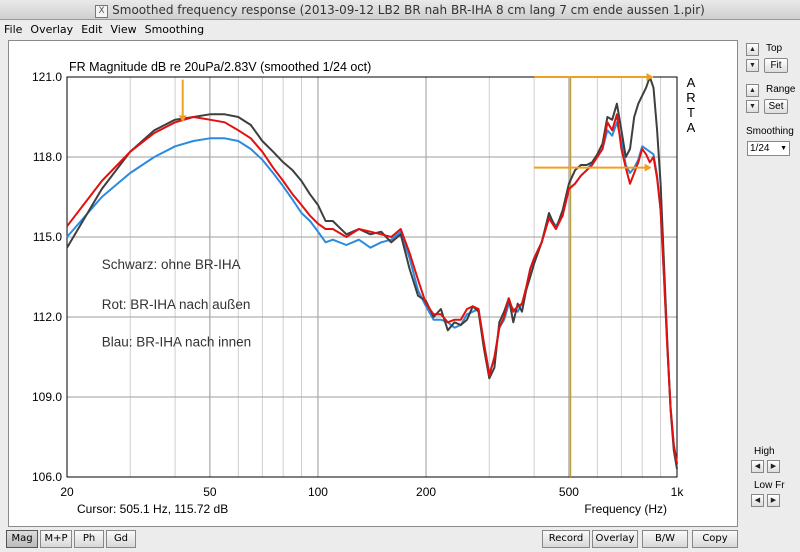 The image size is (800, 552). What do you see at coordinates (92, 29) in the screenshot?
I see `menu-edit: Edit` at bounding box center [92, 29].